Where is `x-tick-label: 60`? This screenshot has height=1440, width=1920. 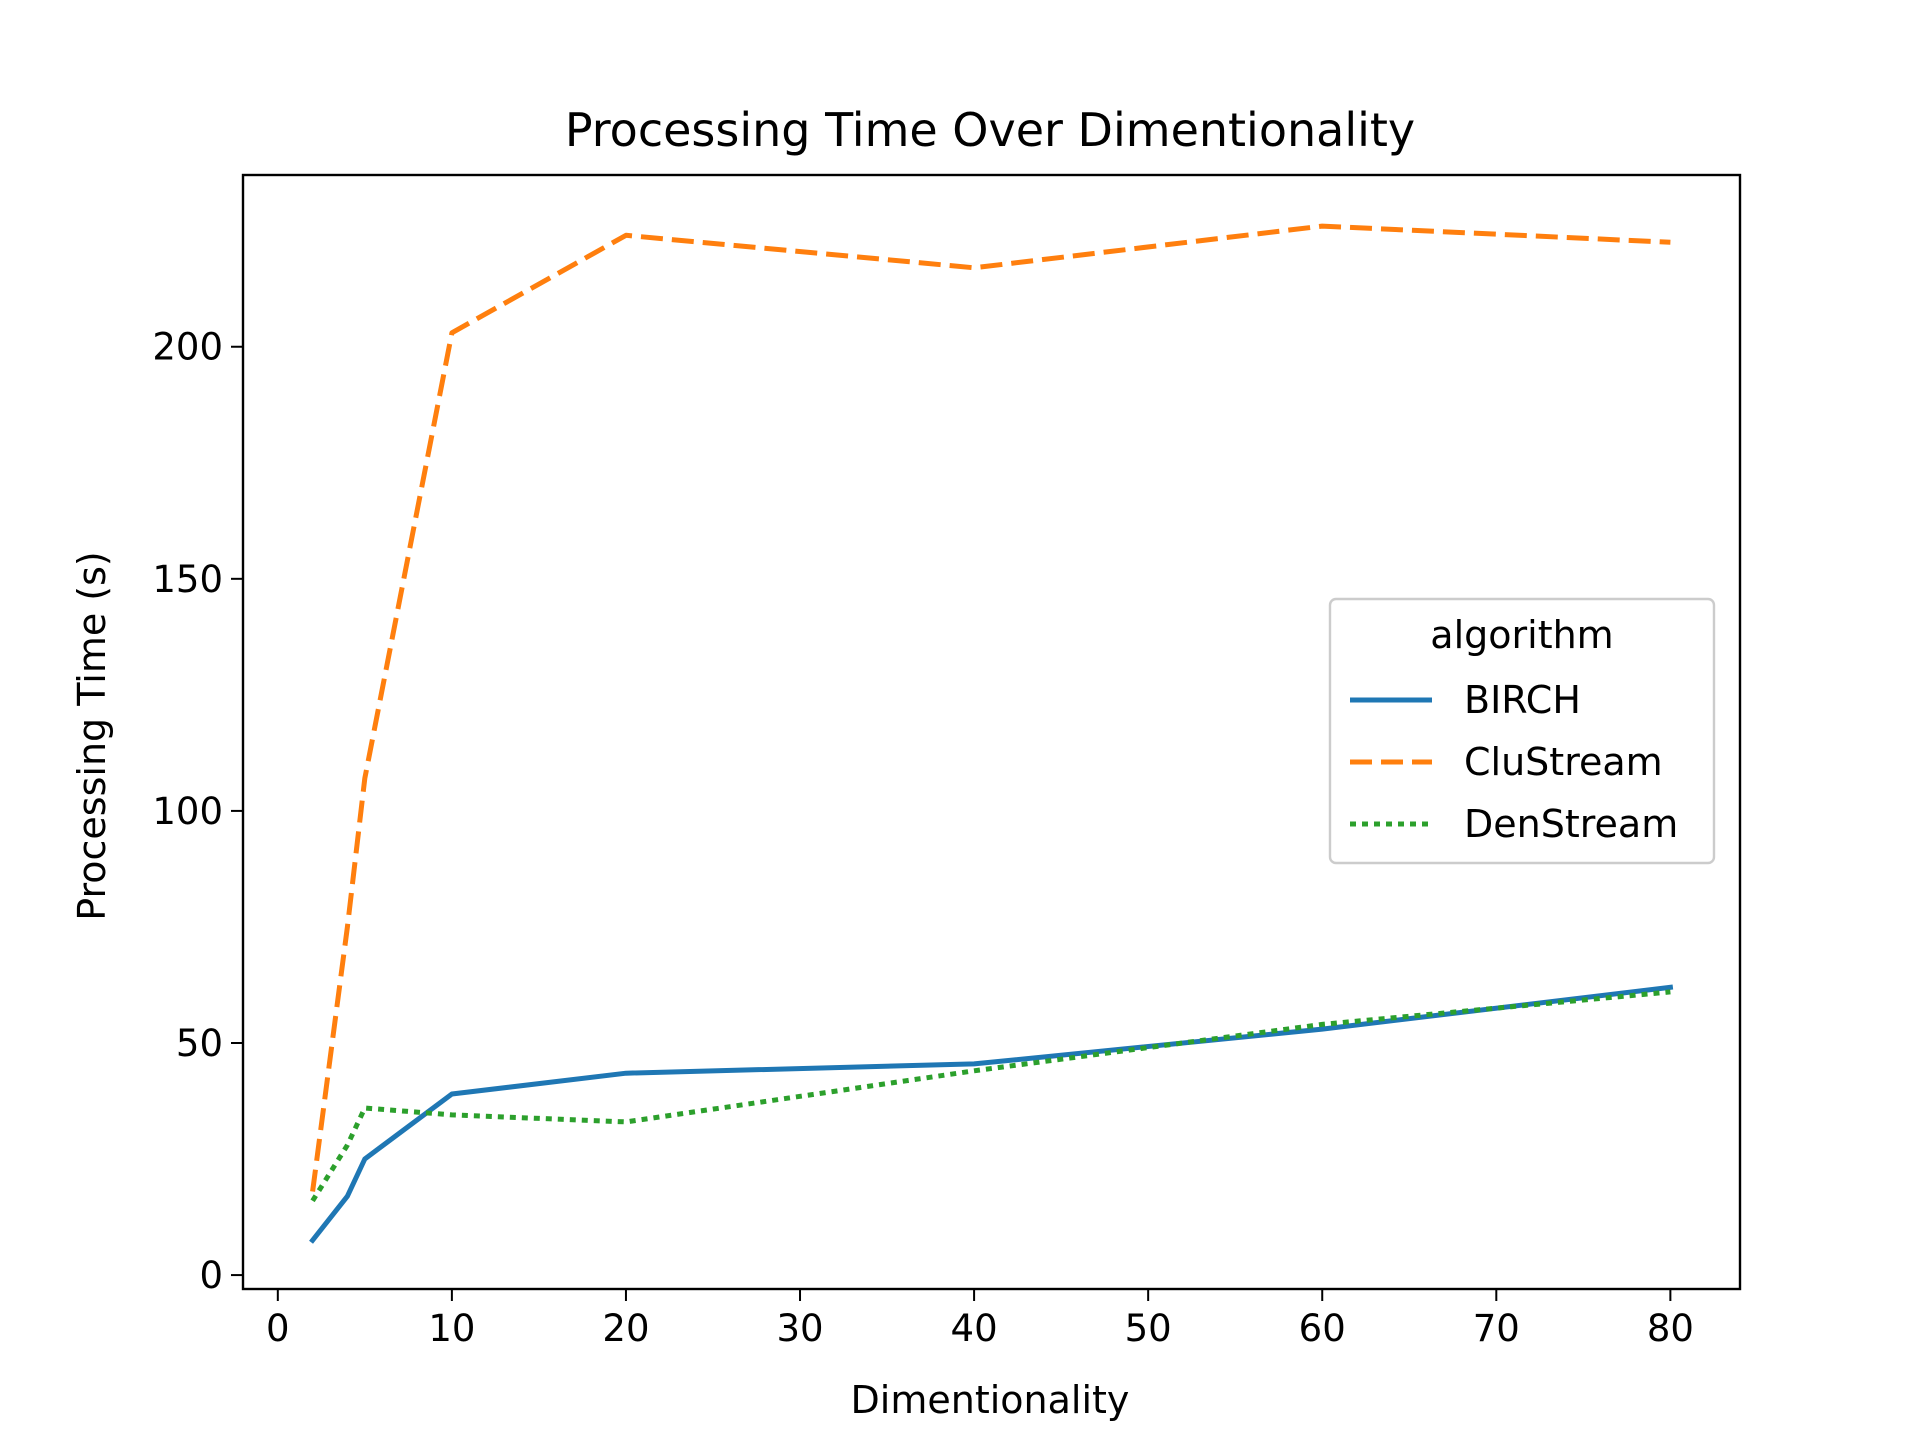
x-tick-label: 60 is located at coordinates (1322, 1328).